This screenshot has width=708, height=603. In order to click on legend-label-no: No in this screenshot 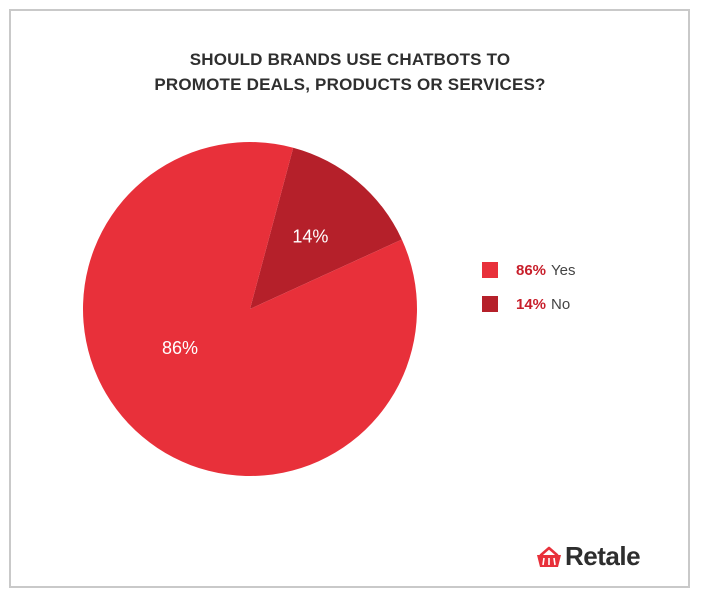, I will do `click(561, 304)`.